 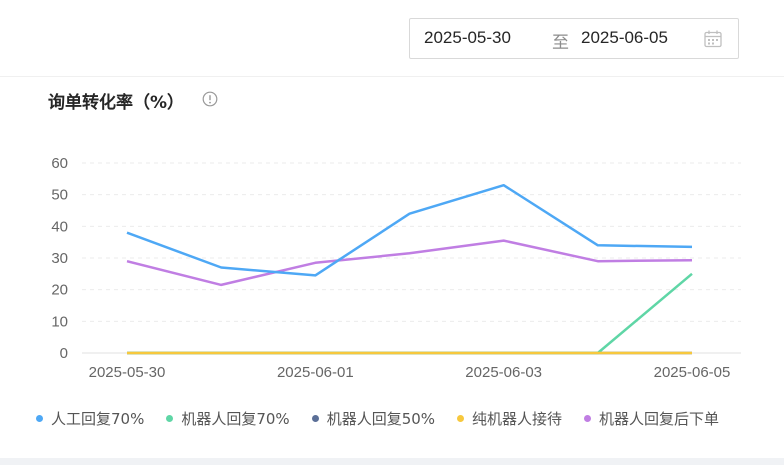 I want to click on x-tick-label: 2025-06-01, so click(x=315, y=372).